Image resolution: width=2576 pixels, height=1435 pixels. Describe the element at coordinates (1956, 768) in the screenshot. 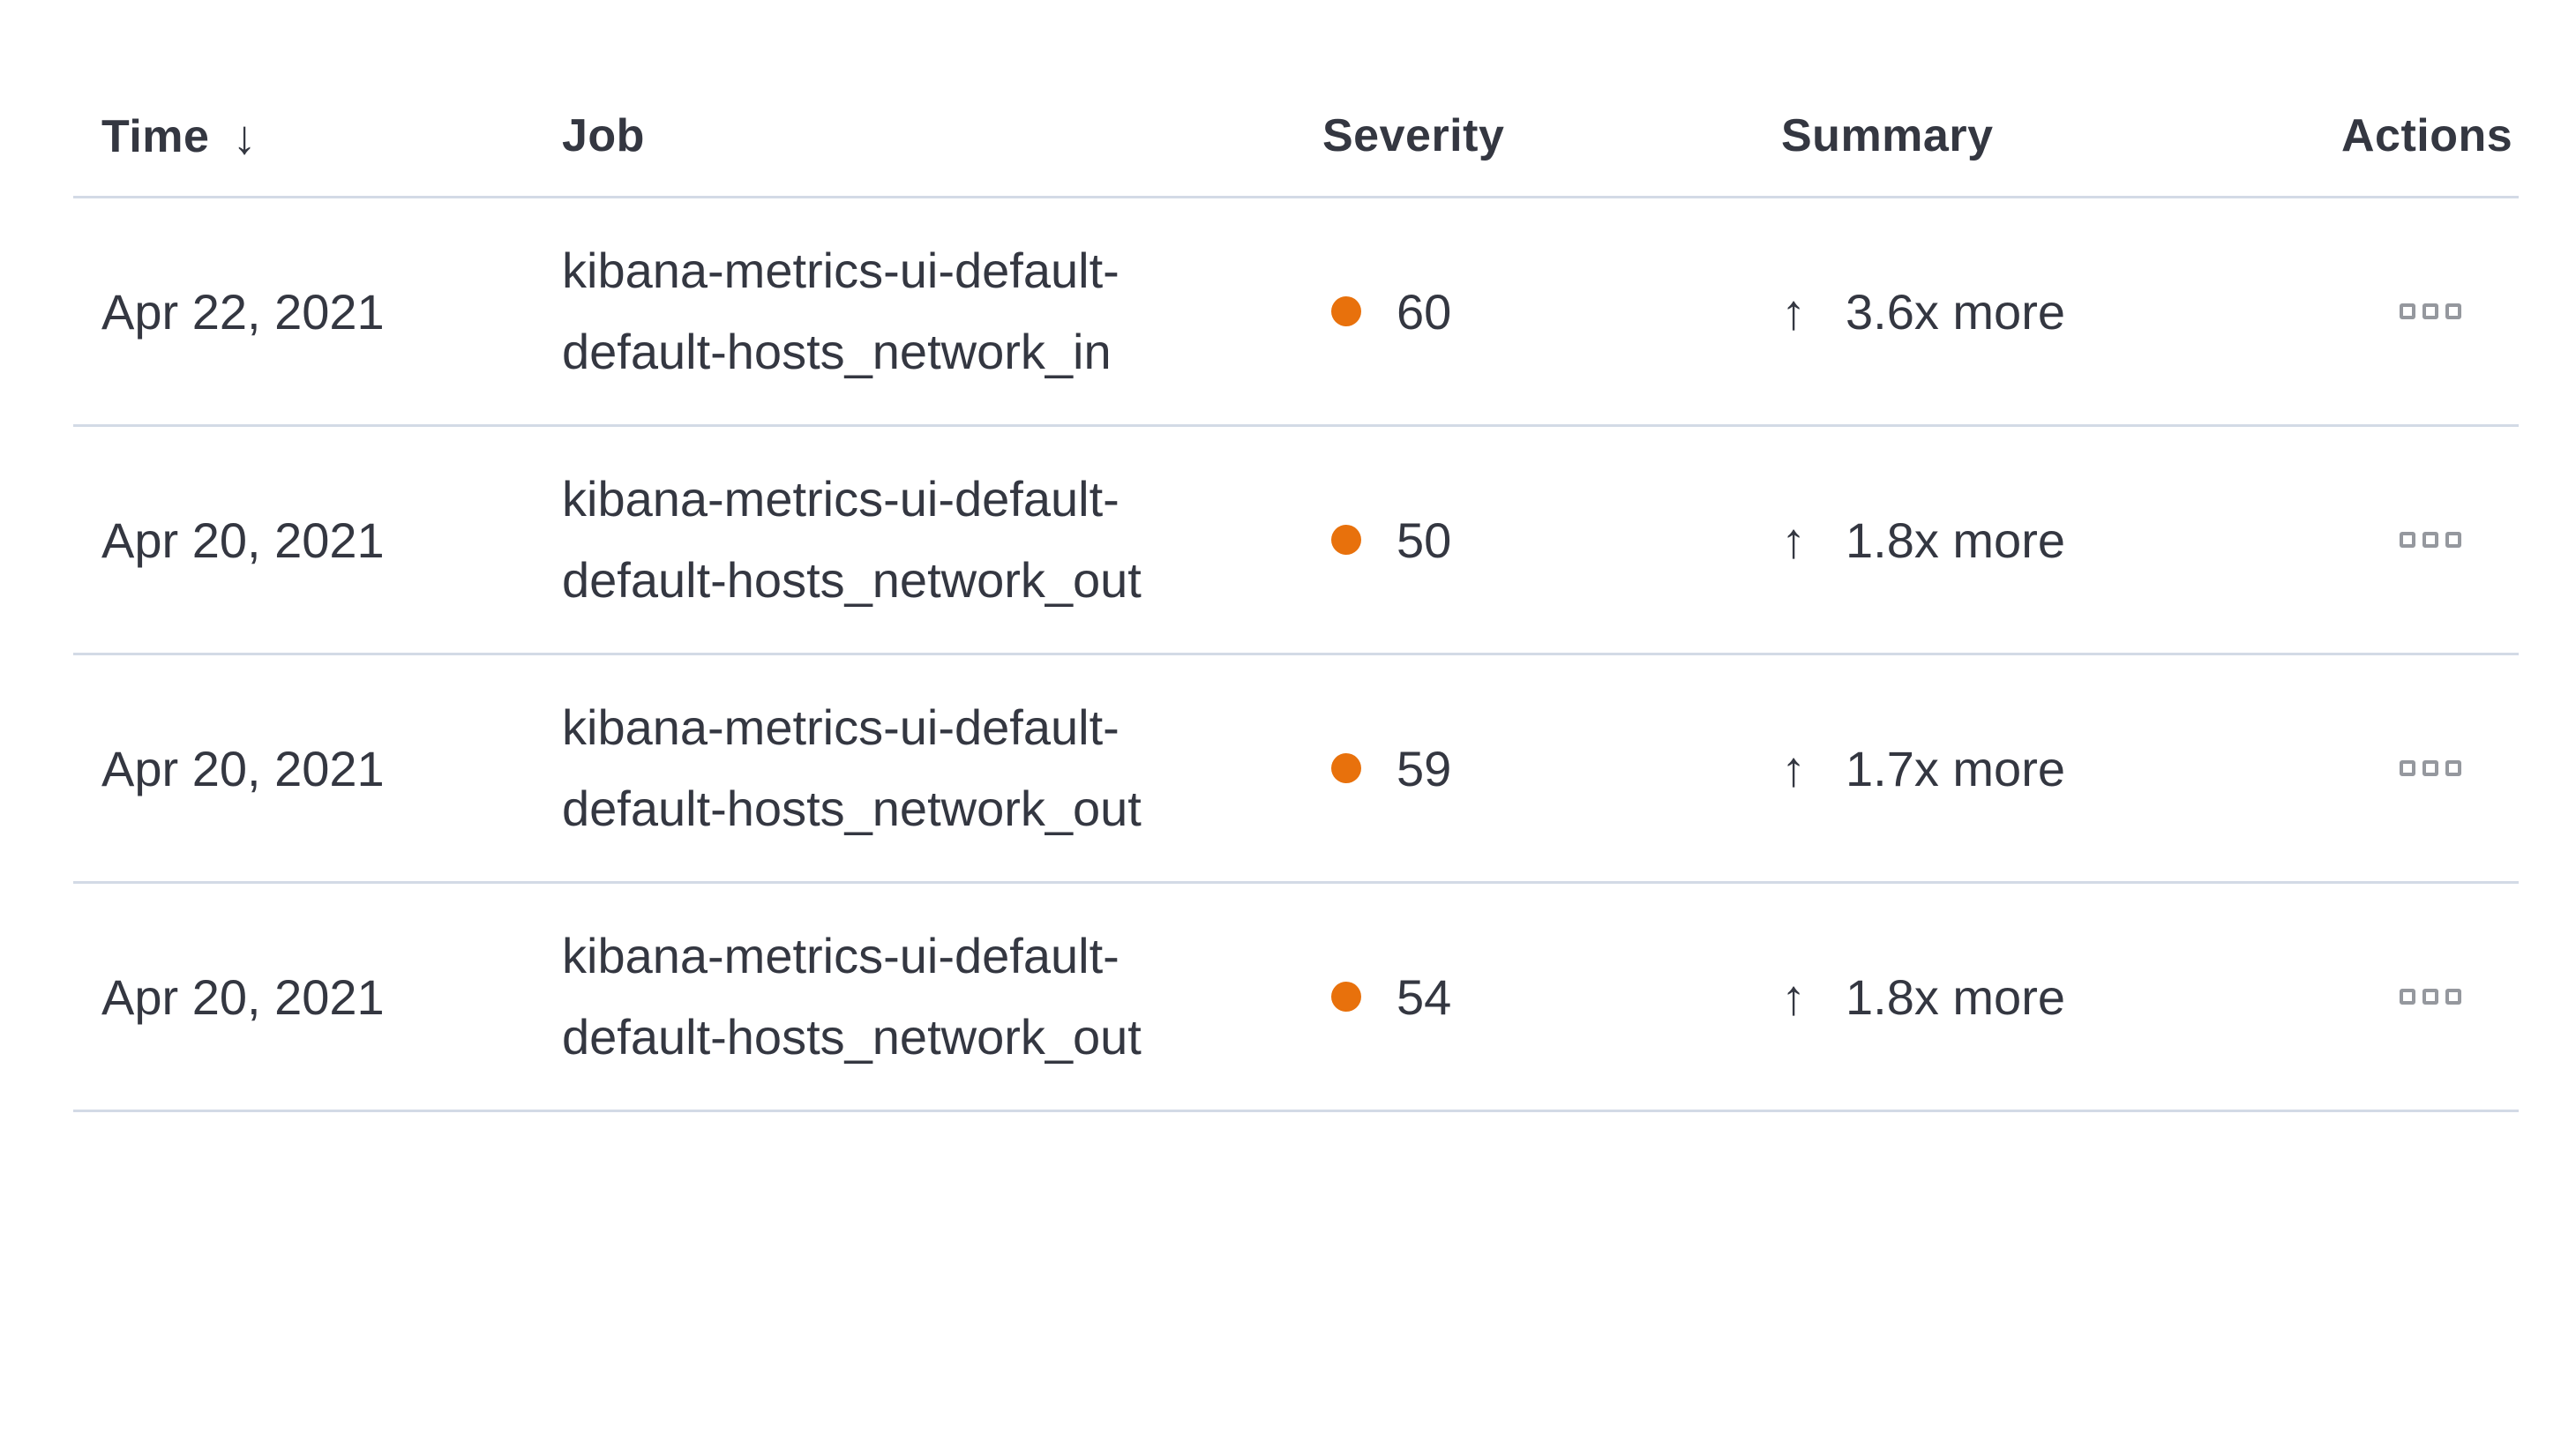

I see `summary-value: 1.7x more` at that location.